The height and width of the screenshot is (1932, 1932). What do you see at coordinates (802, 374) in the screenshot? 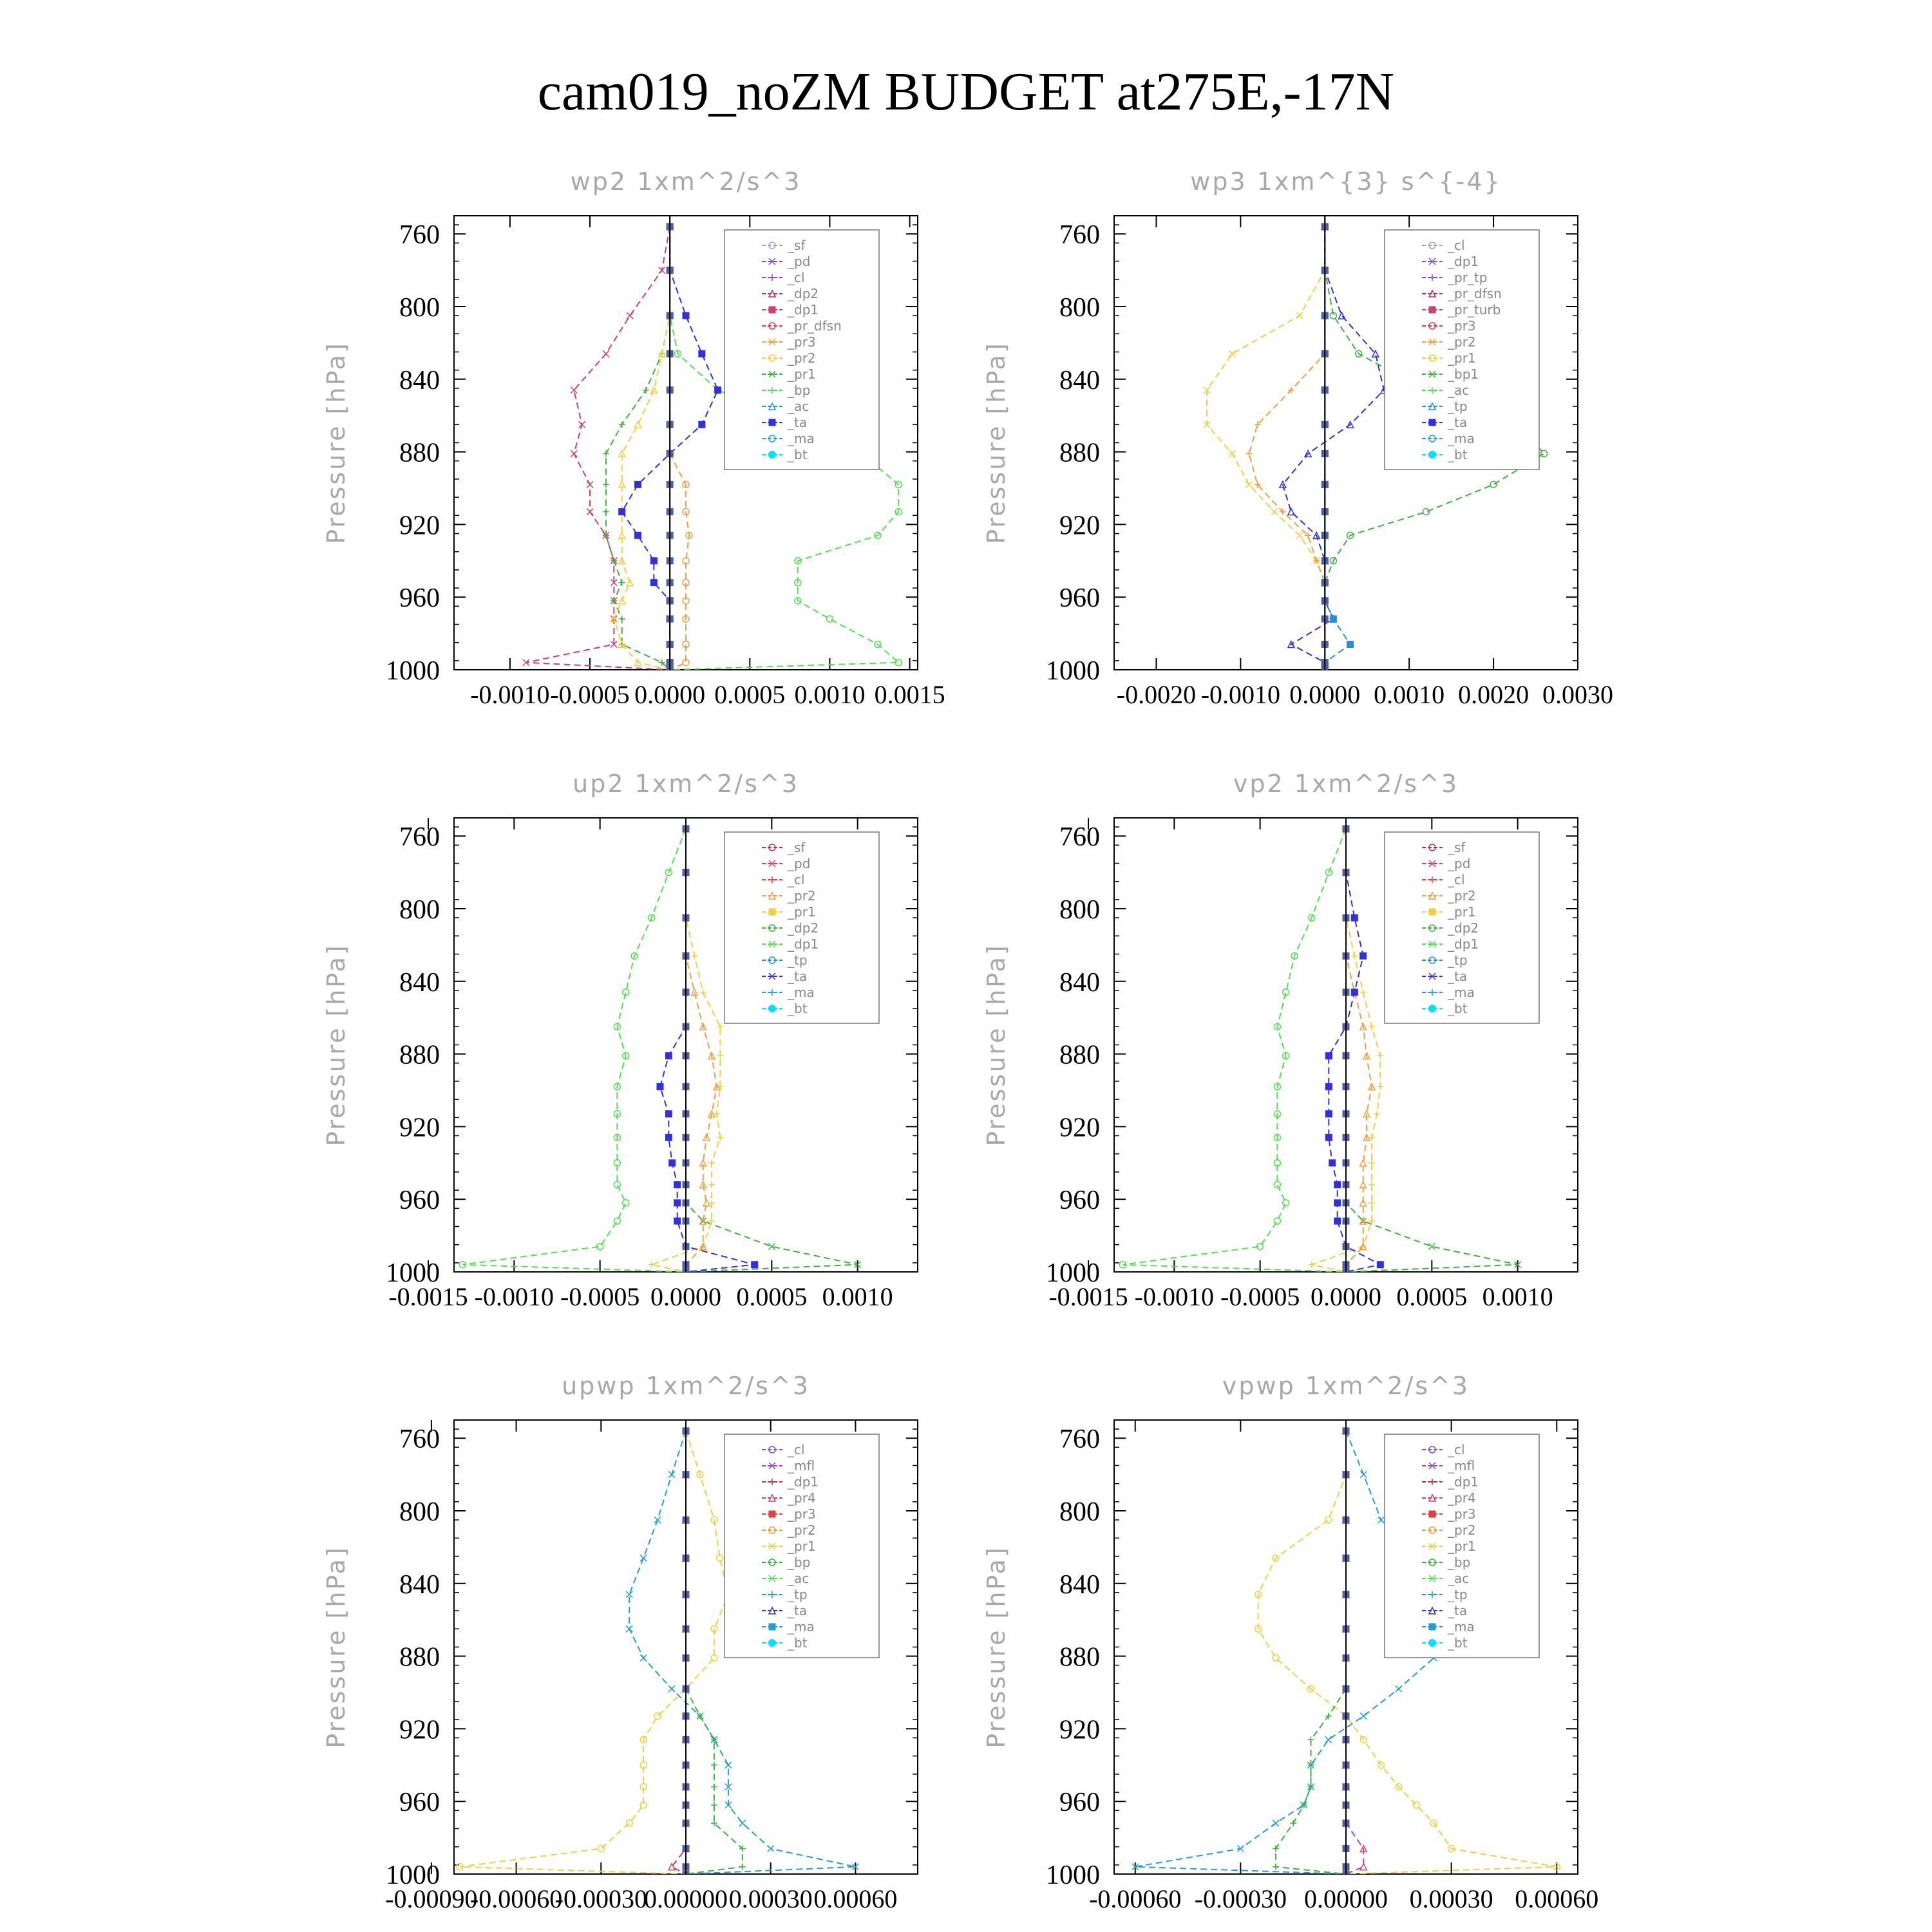
I see `legend-label: _pr1` at bounding box center [802, 374].